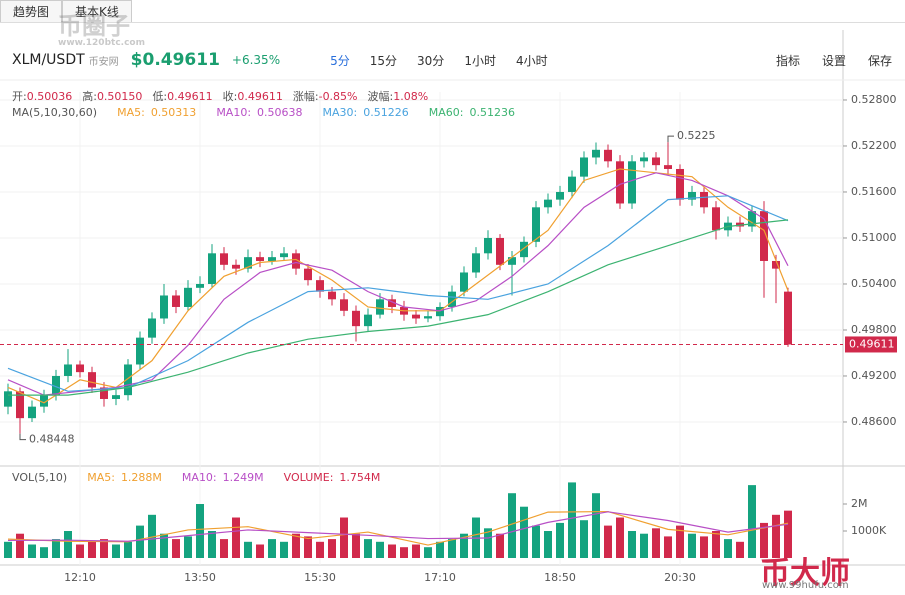  What do you see at coordinates (411, 96) in the screenshot?
I see `info-value: 1.08%` at bounding box center [411, 96].